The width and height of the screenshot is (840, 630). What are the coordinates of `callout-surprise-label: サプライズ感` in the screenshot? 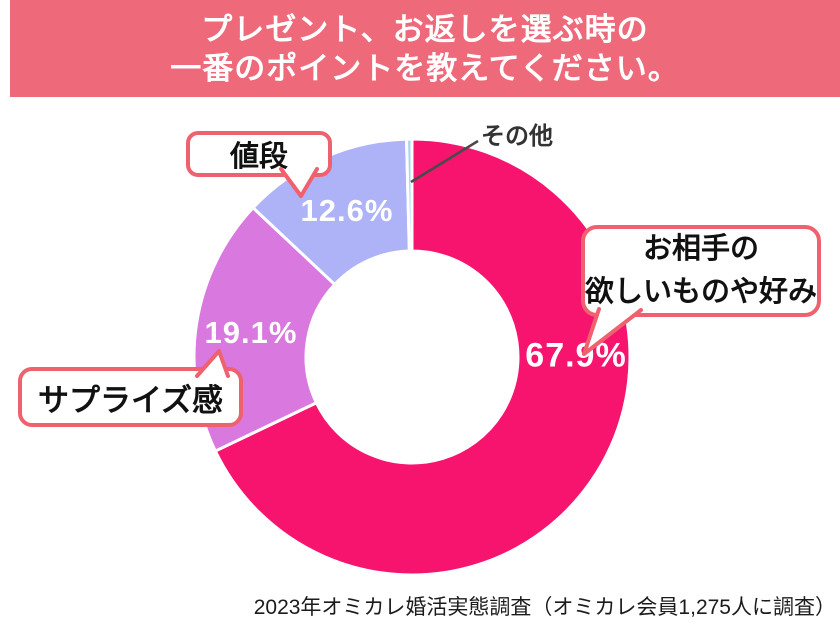 It's located at (130, 400).